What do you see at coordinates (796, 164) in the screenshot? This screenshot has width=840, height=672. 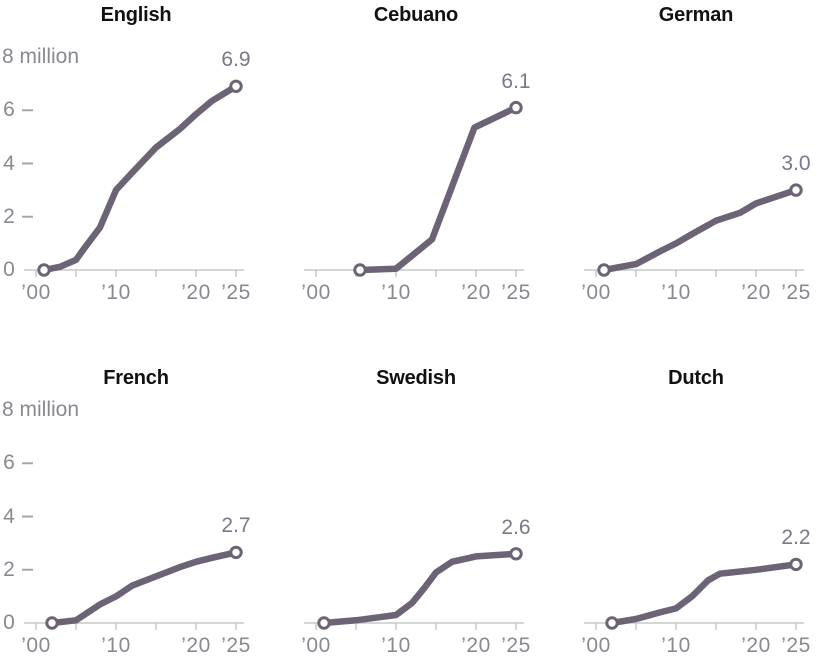 I see `end-value-label: 3.0` at bounding box center [796, 164].